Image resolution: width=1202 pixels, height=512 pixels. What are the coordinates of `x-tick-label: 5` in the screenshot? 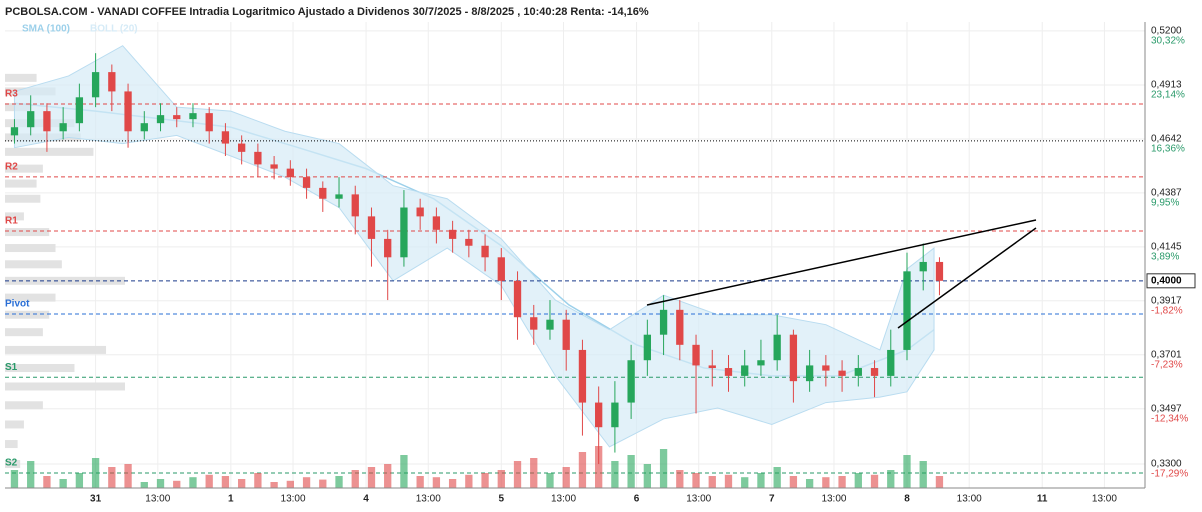 It's located at (502, 499).